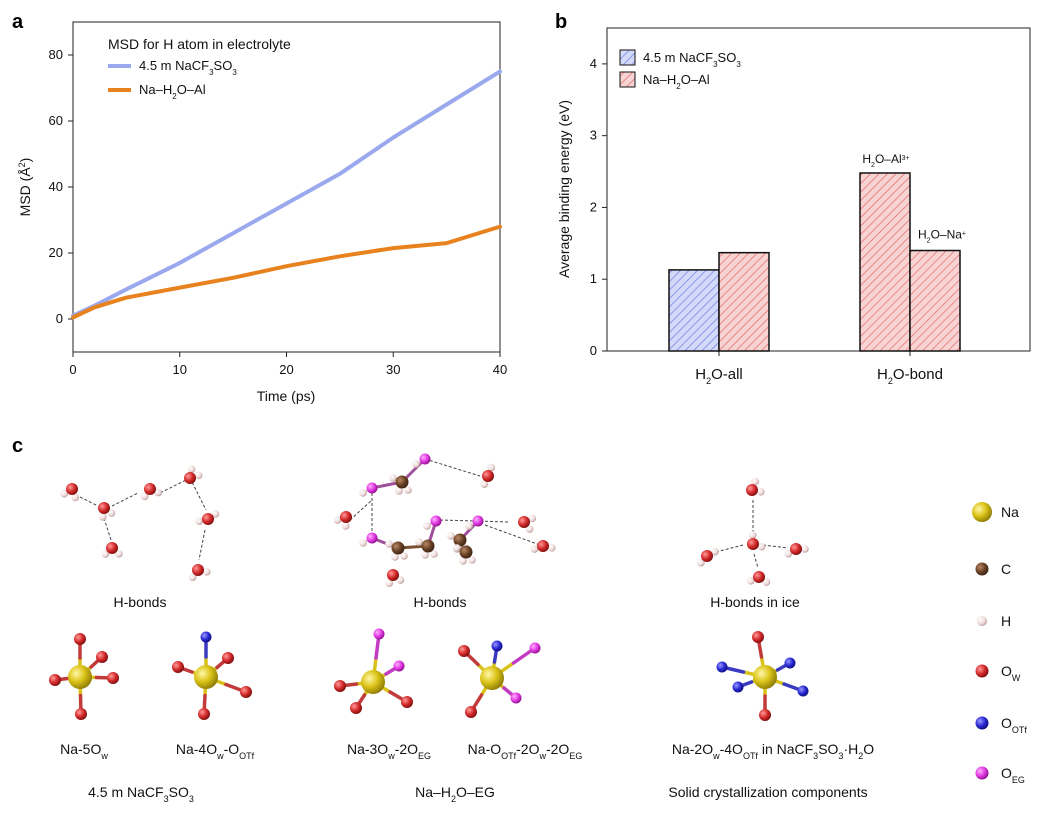  What do you see at coordinates (676, 81) in the screenshot?
I see `chart-b-legend-label: Na–H2O–Al` at bounding box center [676, 81].